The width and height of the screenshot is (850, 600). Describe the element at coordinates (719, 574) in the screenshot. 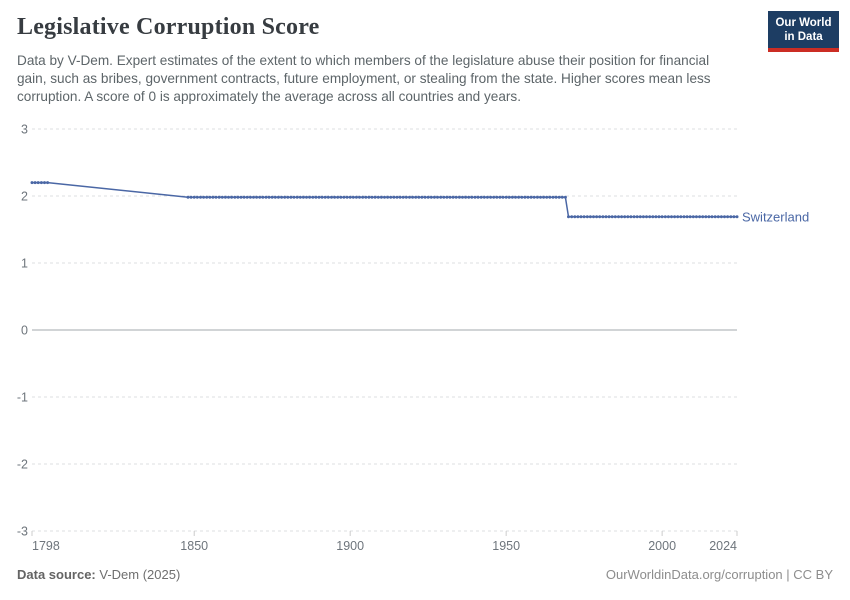

I see `footer-credit-link: OurWorldinData.org/corruption | CC BY` at that location.